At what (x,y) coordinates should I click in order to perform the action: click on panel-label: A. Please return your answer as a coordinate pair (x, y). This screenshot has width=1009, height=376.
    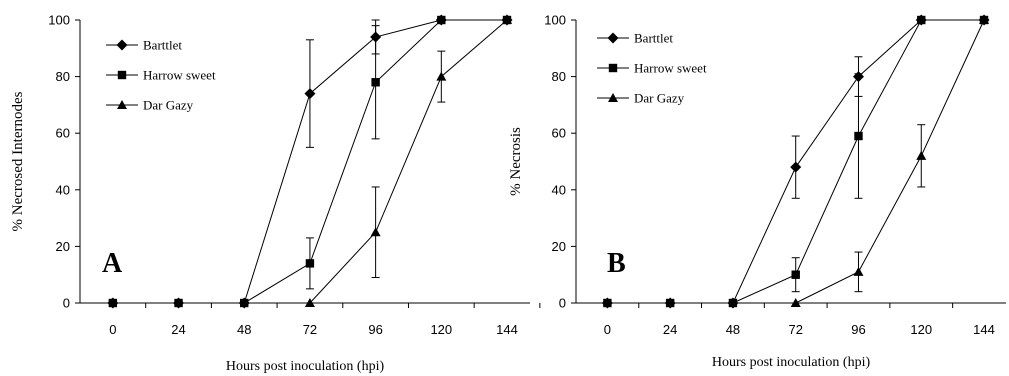
    Looking at the image, I should click on (112, 263).